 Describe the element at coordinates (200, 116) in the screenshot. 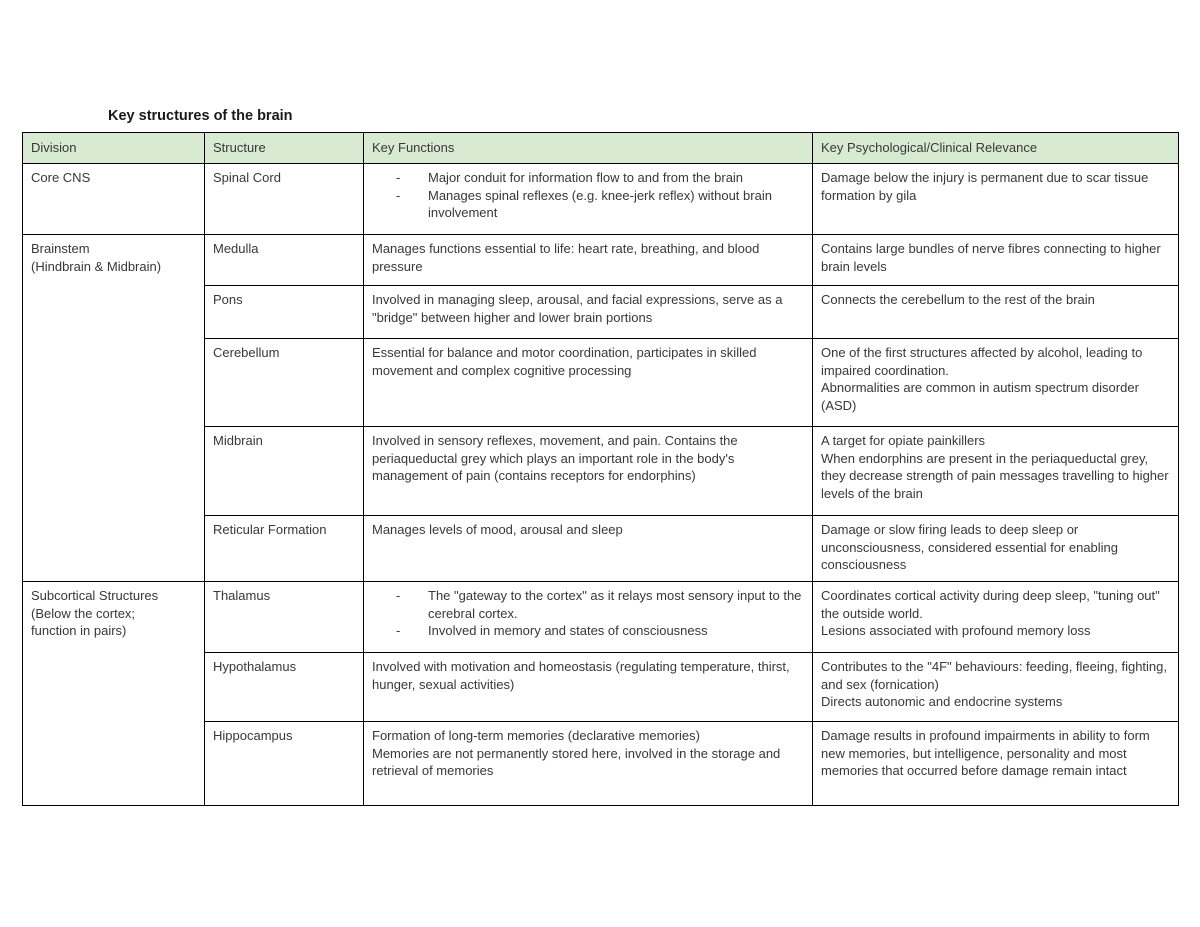

I see `document-title: Key structures of the brain` at that location.